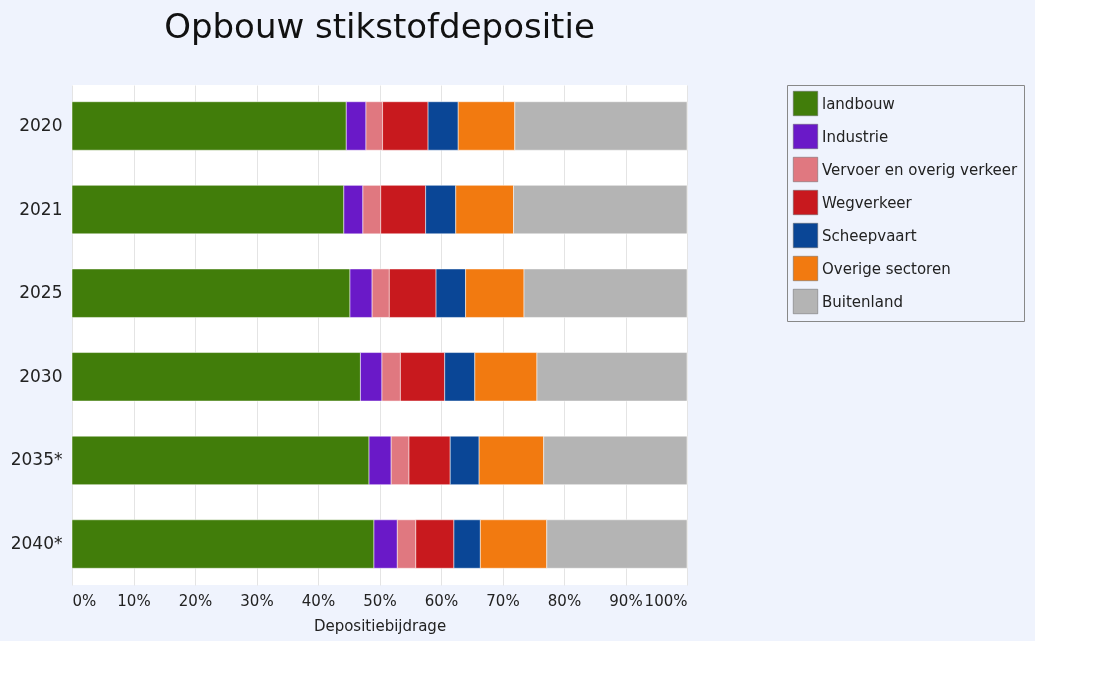 This screenshot has width=1113, height=695. What do you see at coordinates (379, 25) in the screenshot?
I see `chart-title: Opbouw stikstofdepositie` at bounding box center [379, 25].